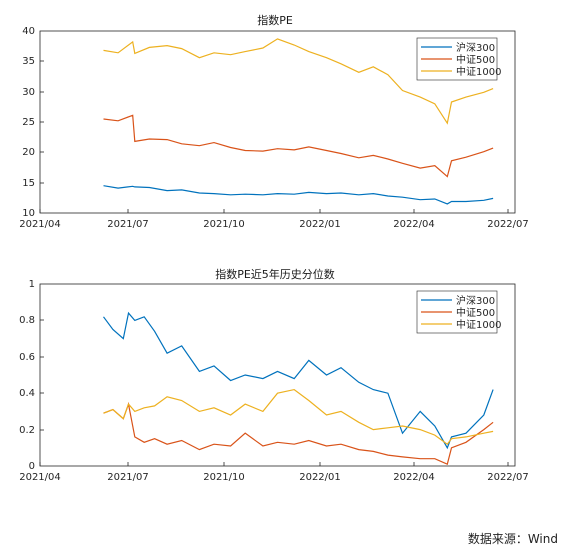 The height and width of the screenshot is (555, 578). I want to click on pct-legend-label-hs300: 沪深300, so click(475, 300).